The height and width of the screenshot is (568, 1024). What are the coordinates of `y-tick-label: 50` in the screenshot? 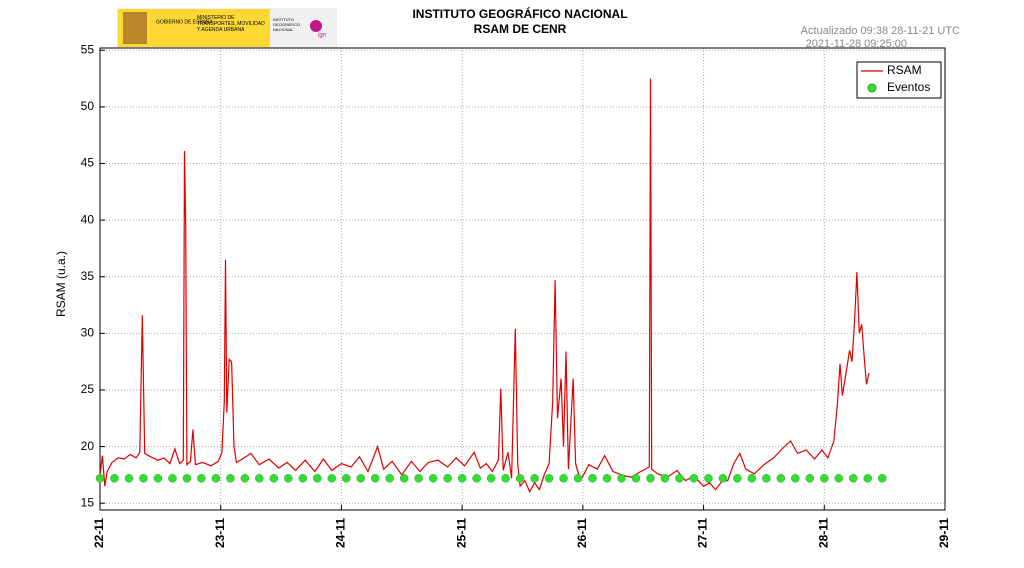 It's located at (88, 106).